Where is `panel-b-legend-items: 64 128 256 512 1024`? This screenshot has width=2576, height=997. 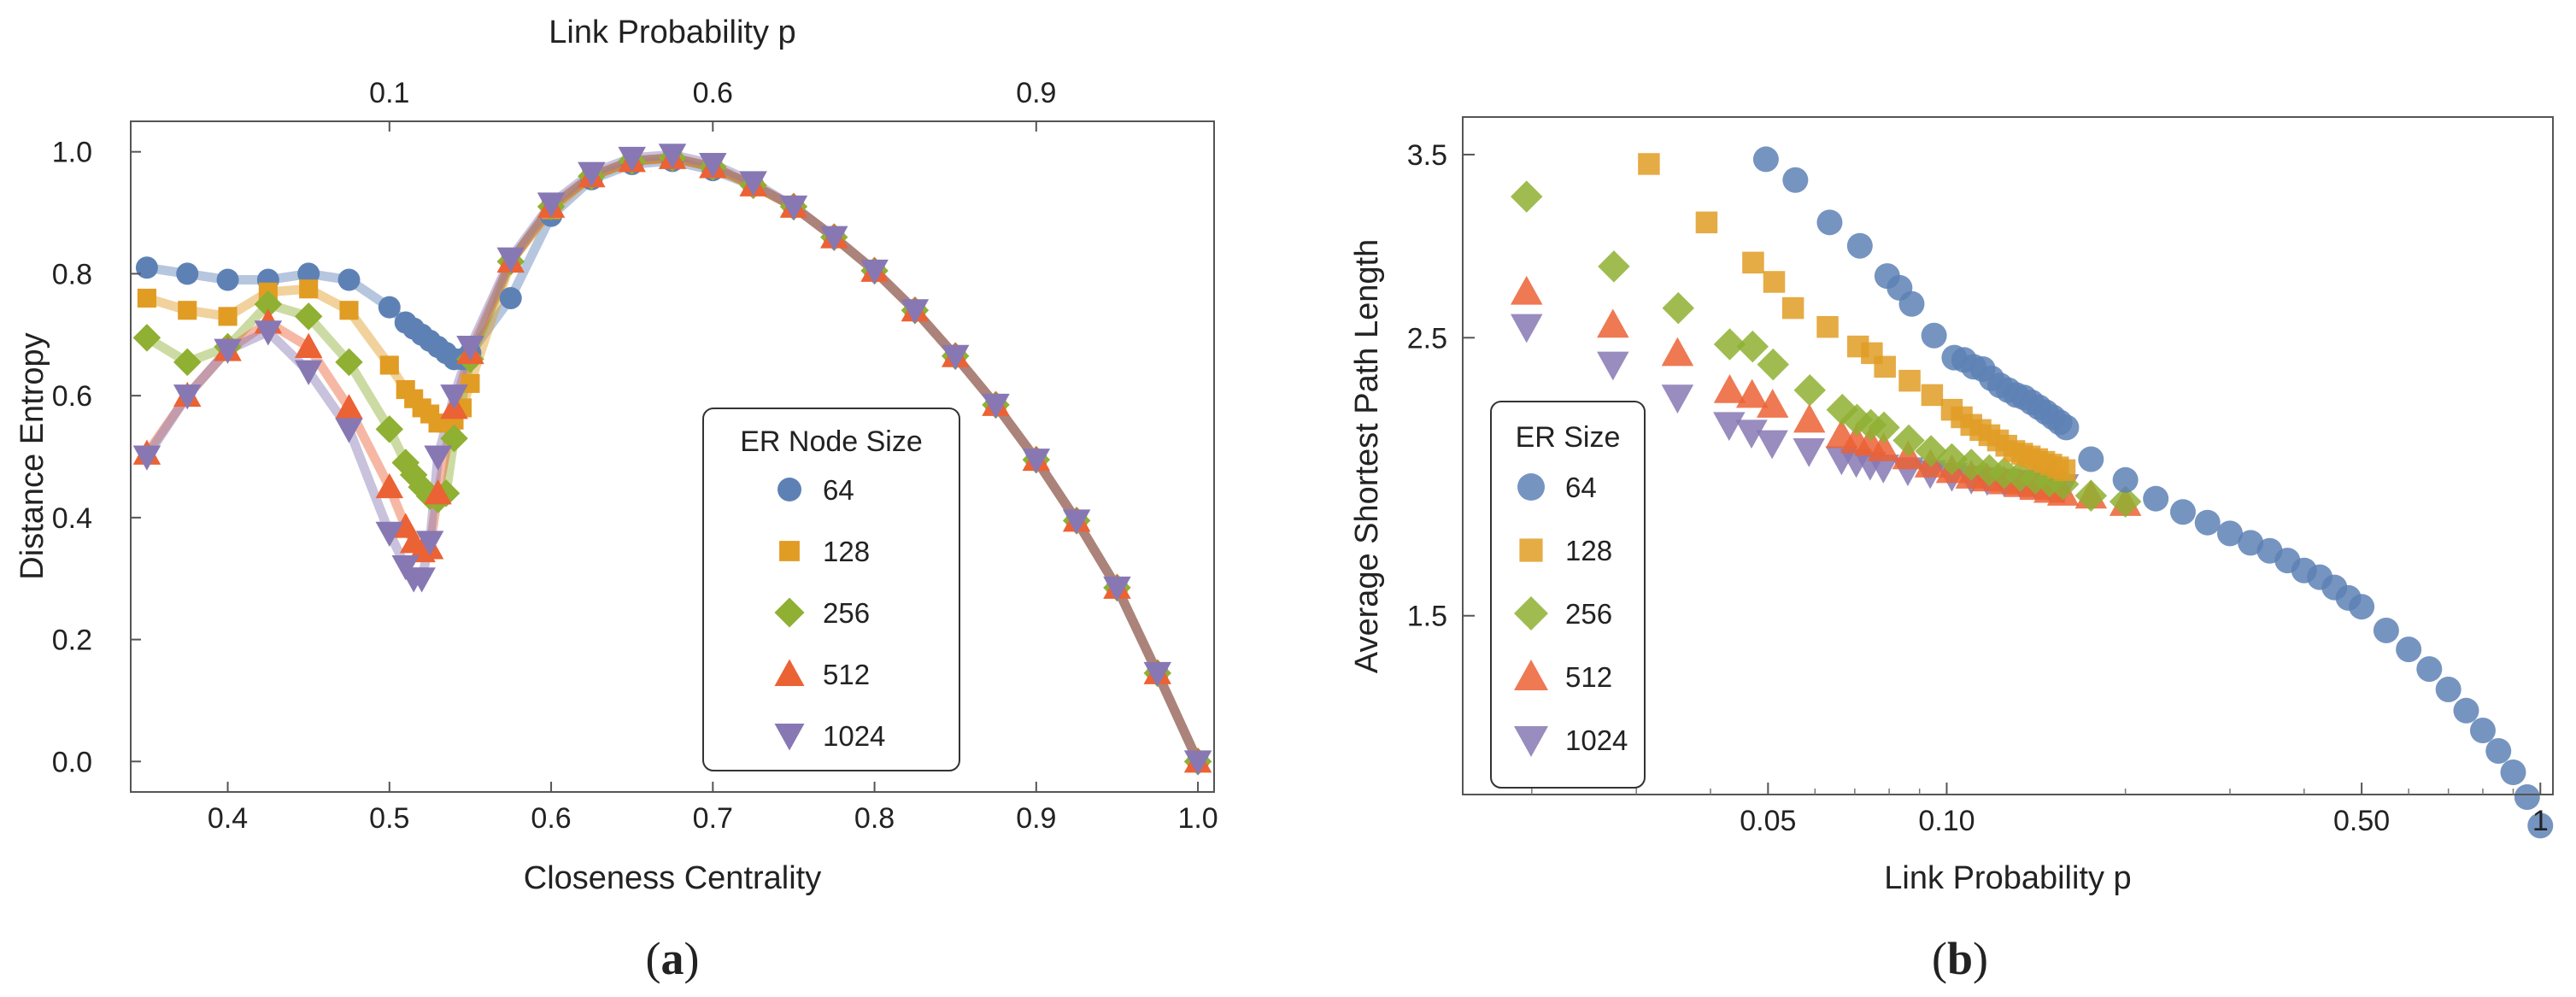
panel-b-legend-items: 64 128 256 512 1024 is located at coordinates (1571, 615).